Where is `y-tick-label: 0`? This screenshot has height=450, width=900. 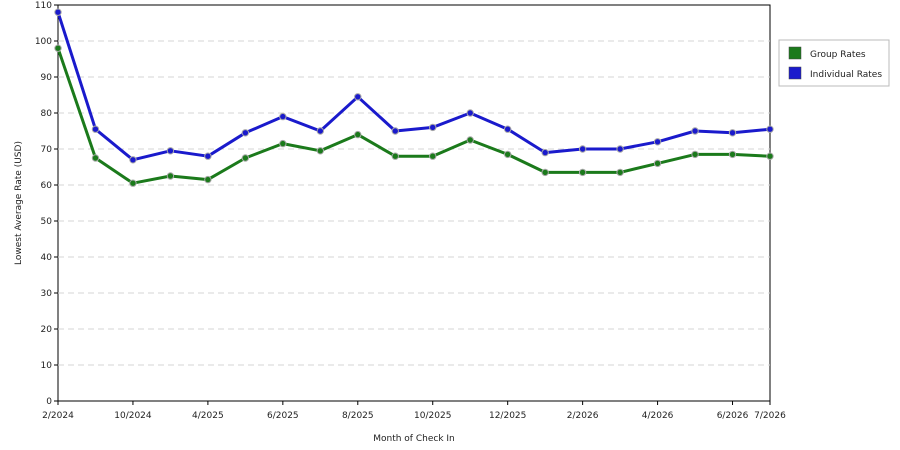
y-tick-label: 0 is located at coordinates (49, 402).